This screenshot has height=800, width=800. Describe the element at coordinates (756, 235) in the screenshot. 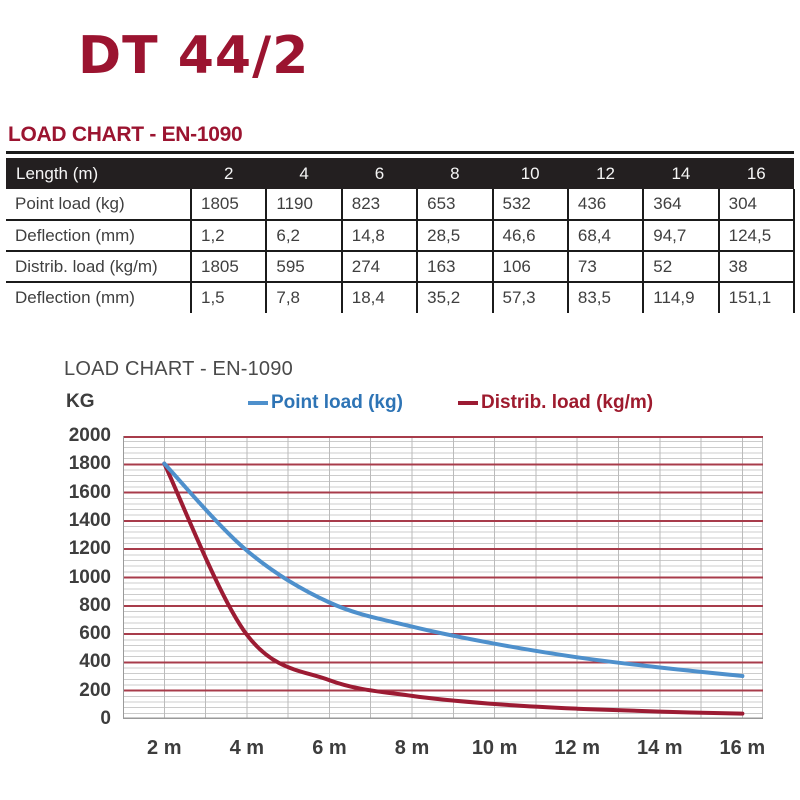

I see `row-value: 124,5` at that location.